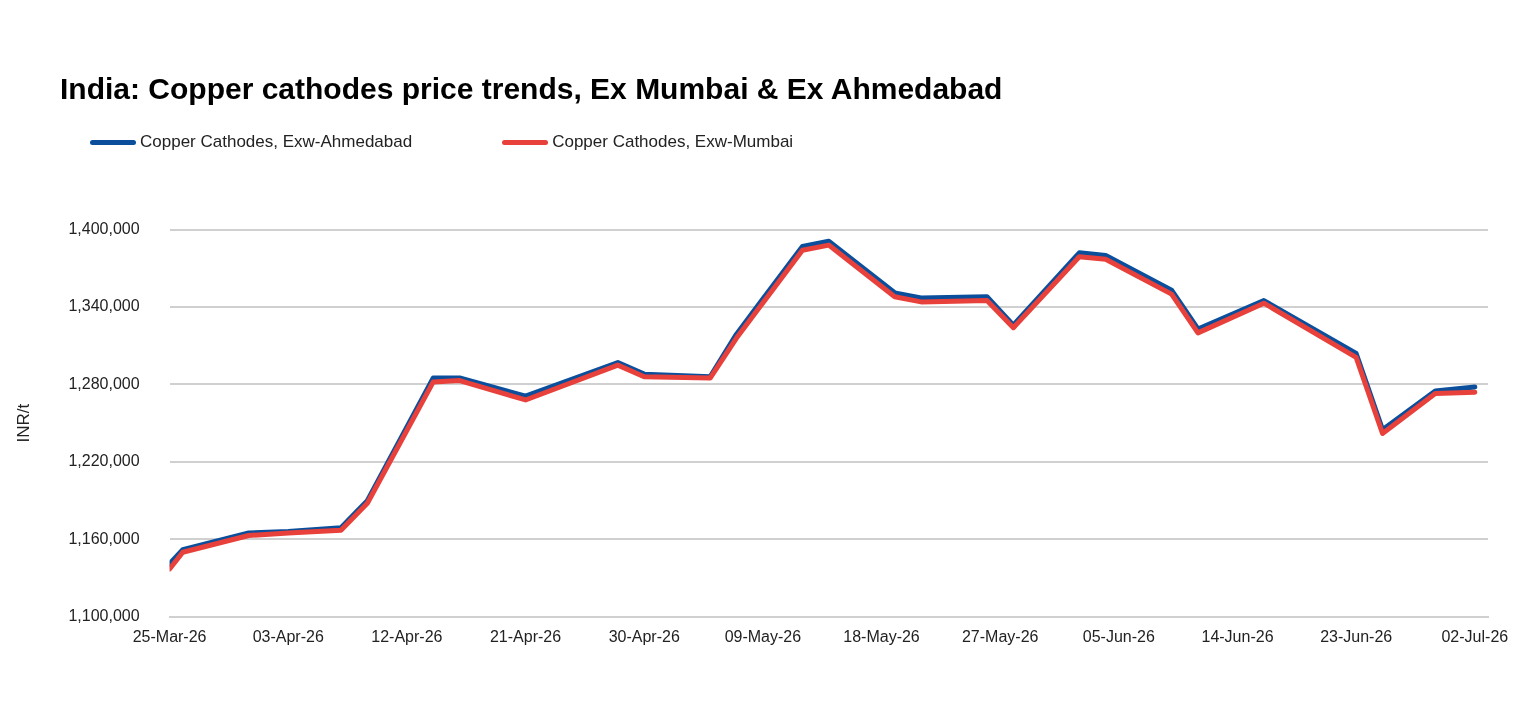 The width and height of the screenshot is (1528, 725). What do you see at coordinates (1475, 636) in the screenshot?
I see `x-tick-label: 02-Jul-26` at bounding box center [1475, 636].